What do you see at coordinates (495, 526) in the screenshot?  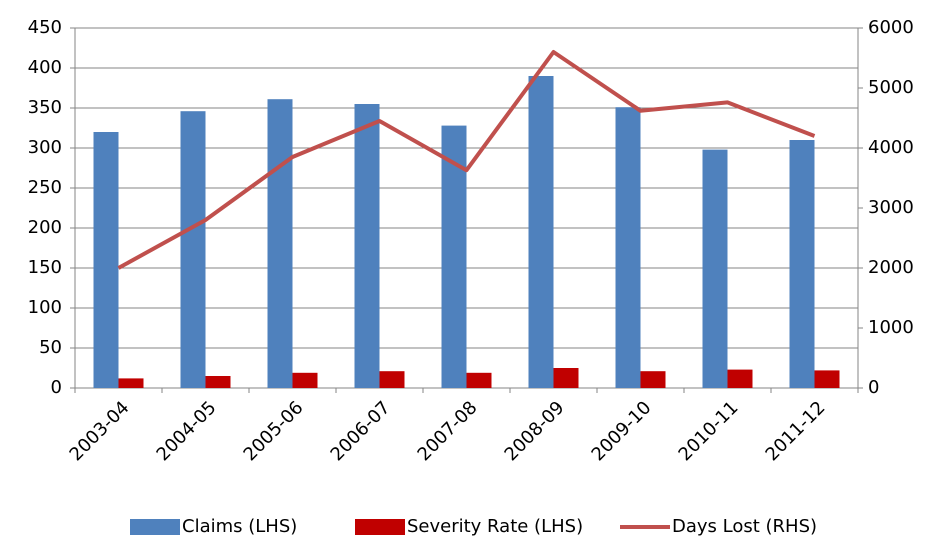 I see `legend-label: Severity Rate (LHS)` at bounding box center [495, 526].